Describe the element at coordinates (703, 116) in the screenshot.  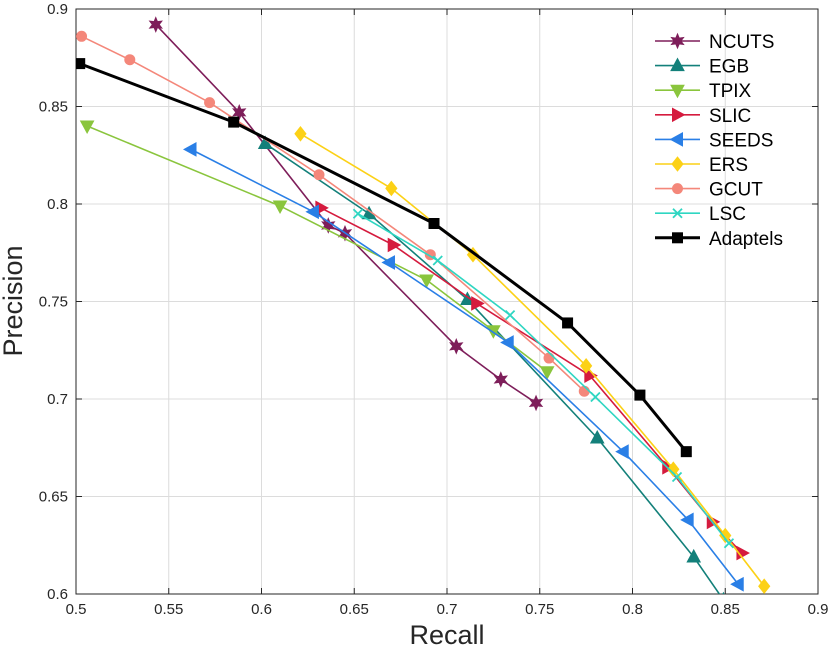
I see `legend-entry-slic: SLIC` at that location.